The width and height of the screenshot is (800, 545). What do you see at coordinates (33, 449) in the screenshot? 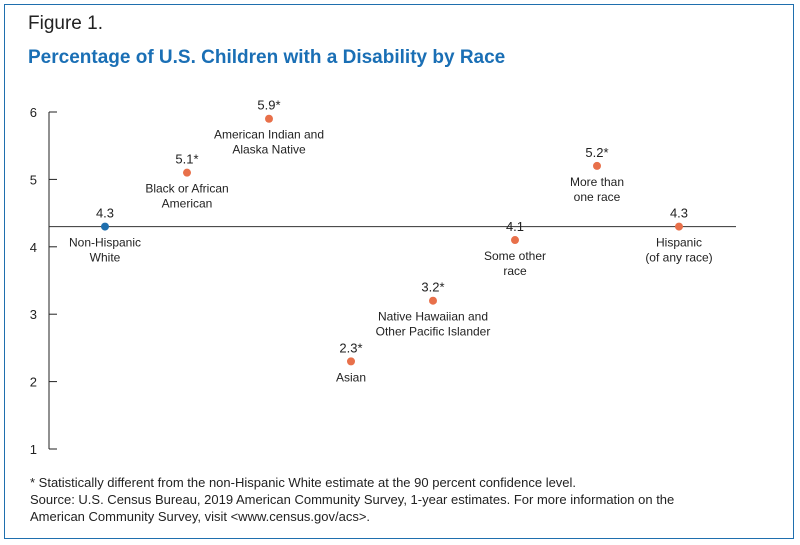
I see `y-tick-label: 1` at bounding box center [33, 449].